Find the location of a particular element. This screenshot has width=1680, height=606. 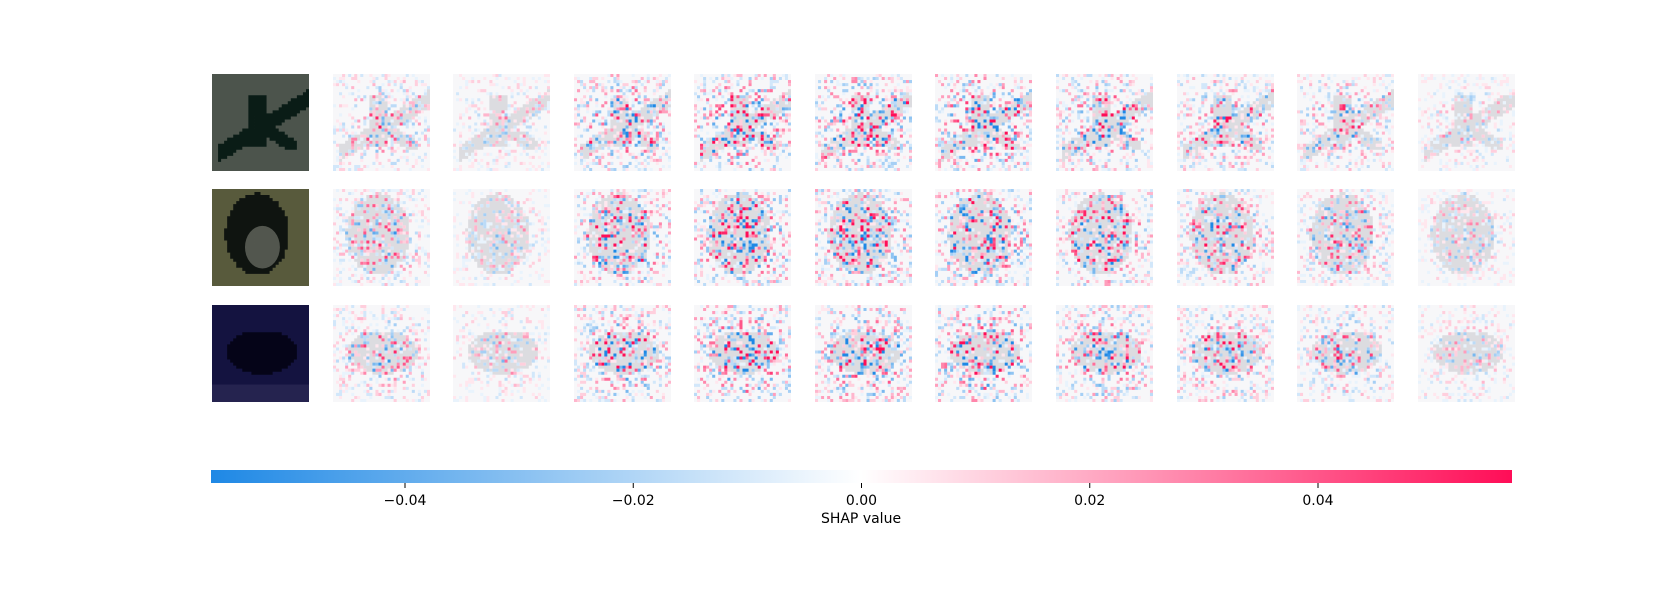

colorbar: −0.04 −0.02 0.00 0.02 0.04 SHAP value is located at coordinates (861, 498).